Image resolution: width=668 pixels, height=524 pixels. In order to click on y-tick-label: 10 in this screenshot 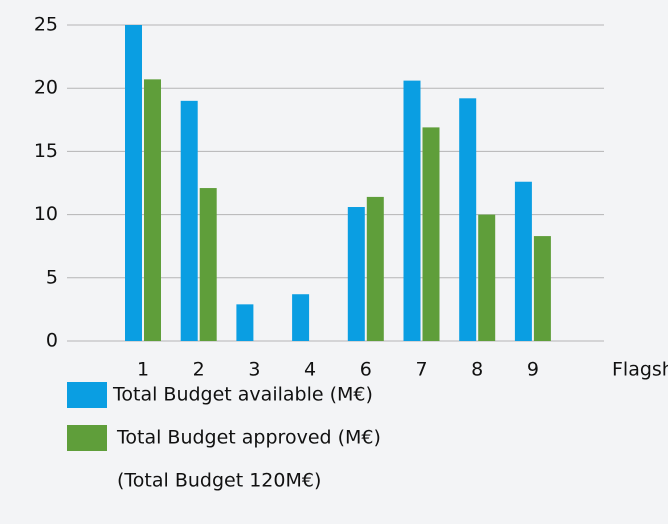, I will do `click(46, 214)`.